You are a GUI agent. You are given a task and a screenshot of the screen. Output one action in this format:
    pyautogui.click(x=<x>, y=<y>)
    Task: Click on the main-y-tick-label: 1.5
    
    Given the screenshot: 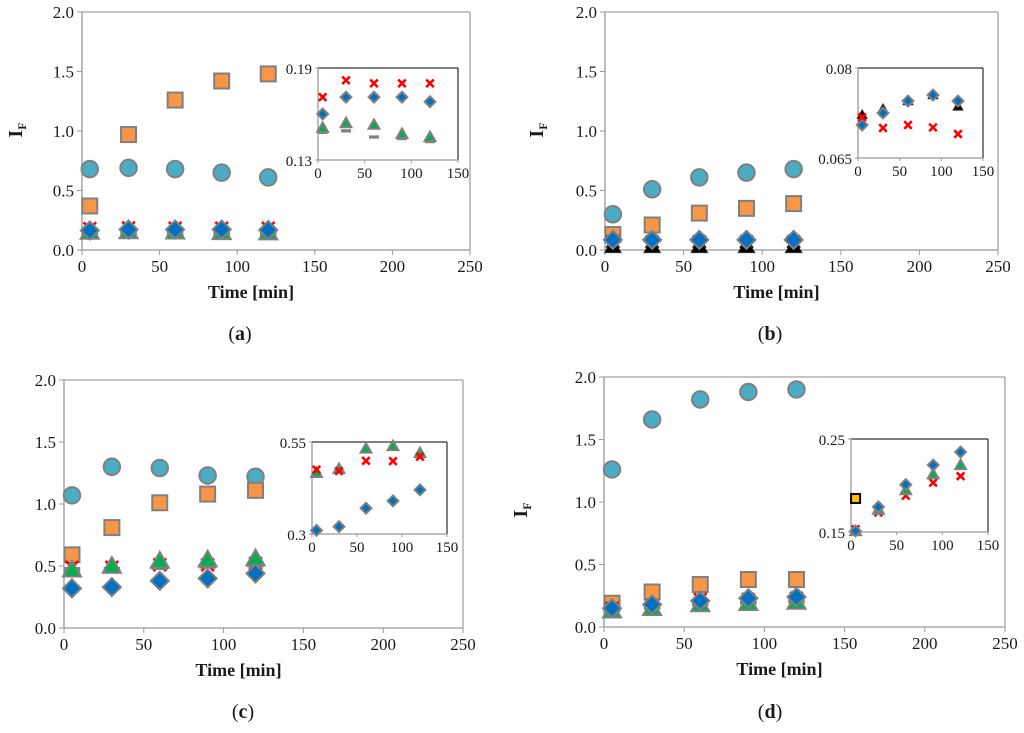 What is the action you would take?
    pyautogui.click(x=45, y=442)
    